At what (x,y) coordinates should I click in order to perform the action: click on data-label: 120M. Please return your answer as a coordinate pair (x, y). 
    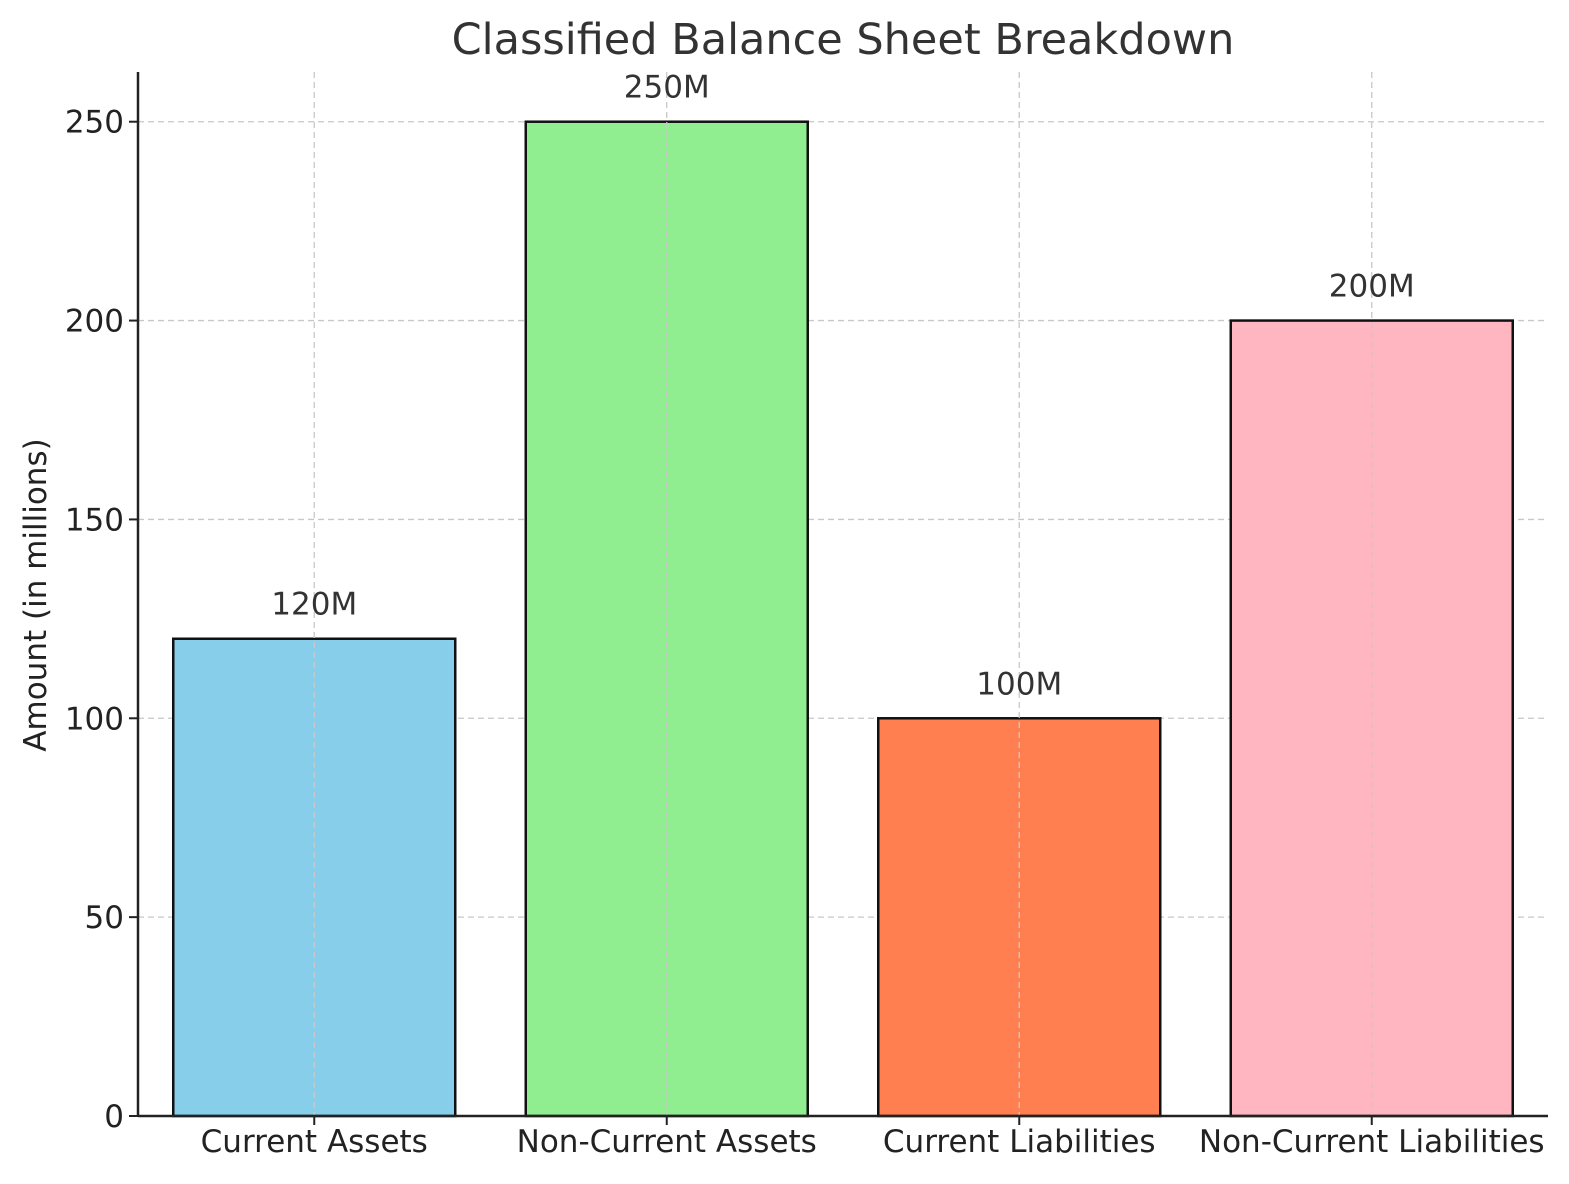
    Looking at the image, I should click on (314, 605).